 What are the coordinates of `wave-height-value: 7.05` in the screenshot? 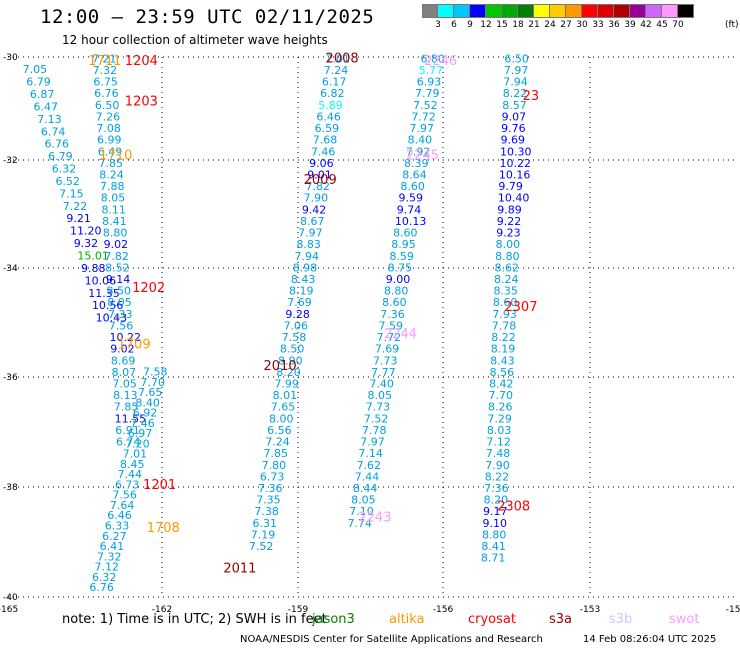 It's located at (124, 383).